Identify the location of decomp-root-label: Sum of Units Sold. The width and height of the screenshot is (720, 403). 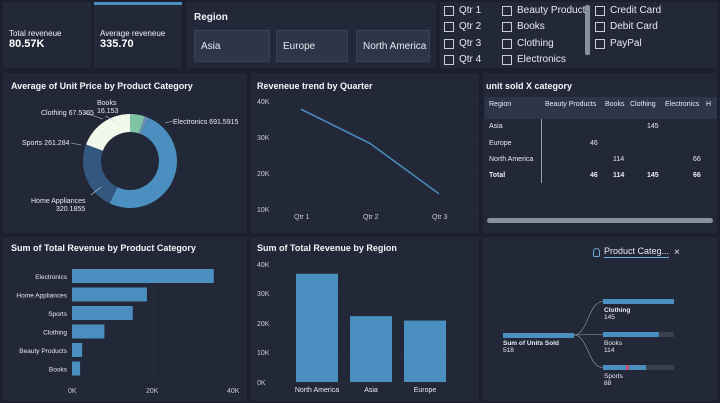
(531, 343).